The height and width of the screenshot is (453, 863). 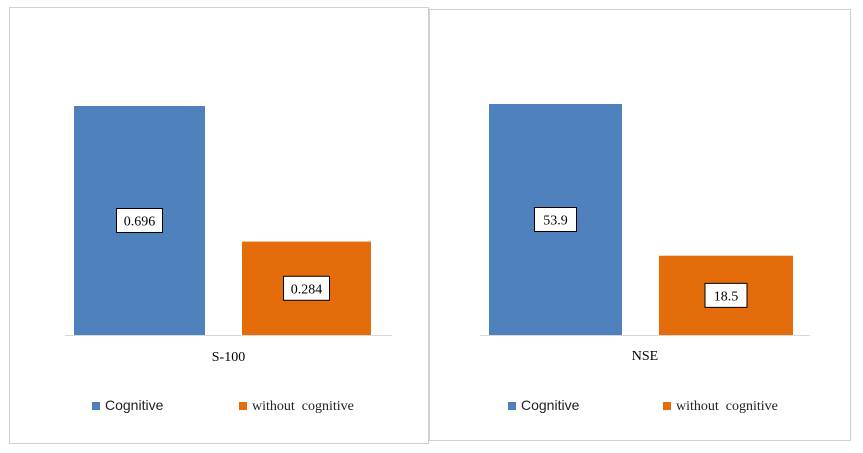 I want to click on data-label: 53.9, so click(x=555, y=221).